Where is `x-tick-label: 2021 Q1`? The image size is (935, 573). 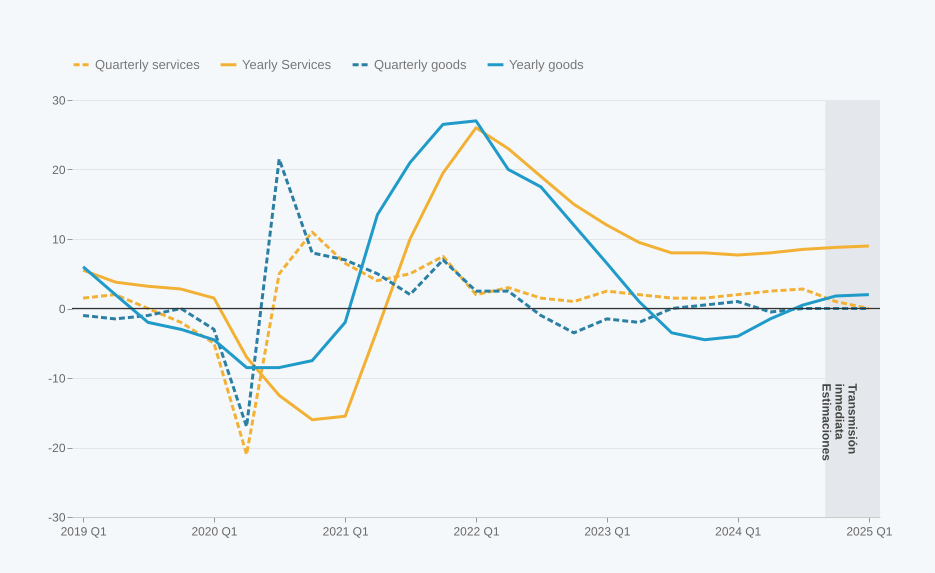 x-tick-label: 2021 Q1 is located at coordinates (345, 531).